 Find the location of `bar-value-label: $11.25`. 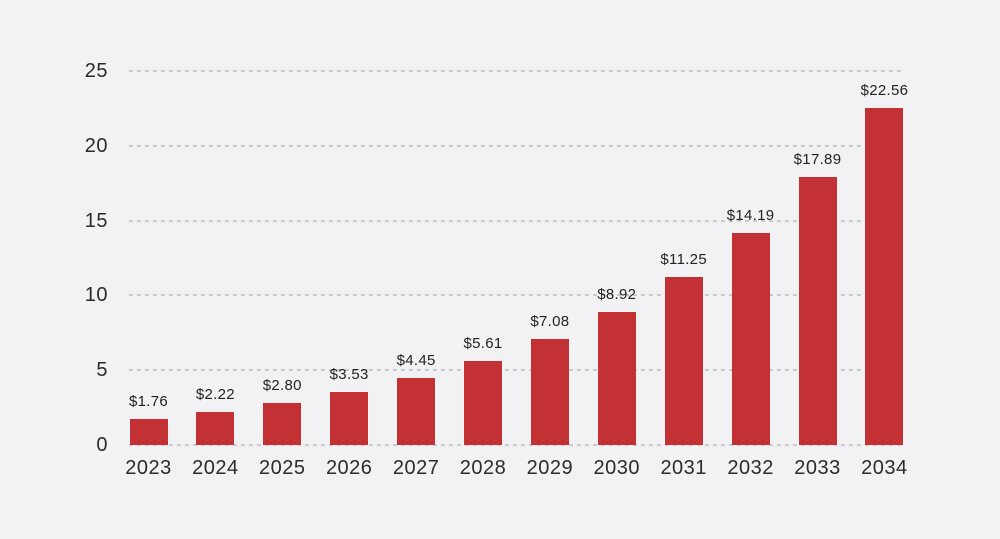

bar-value-label: $11.25 is located at coordinates (683, 259).